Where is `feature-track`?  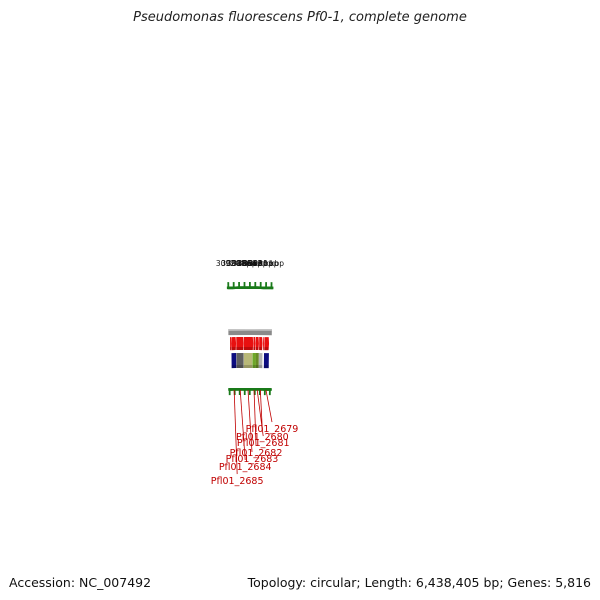
feature-track is located at coordinates (250, 360).